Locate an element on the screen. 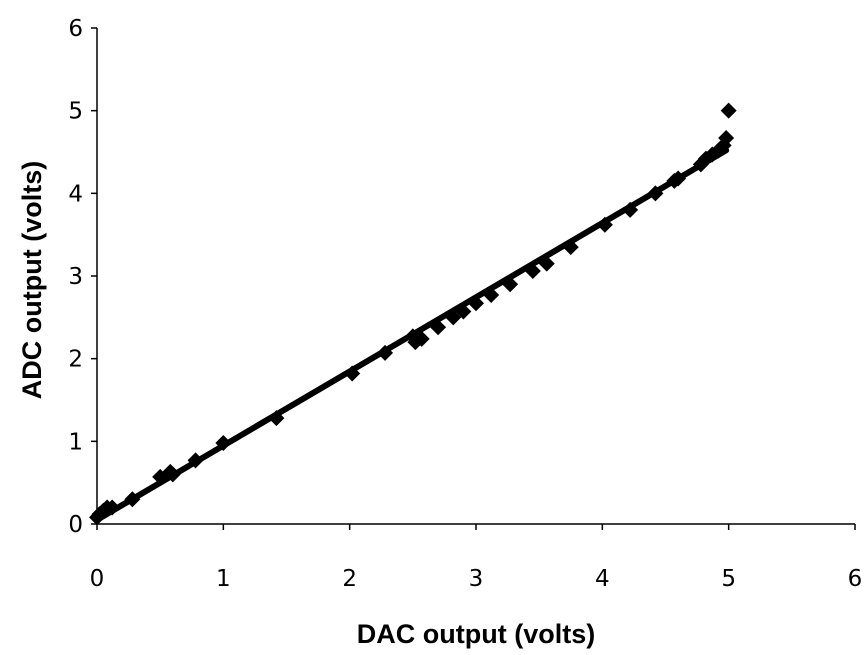 This screenshot has width=867, height=655. y-tick-label: 4 is located at coordinates (75, 194).